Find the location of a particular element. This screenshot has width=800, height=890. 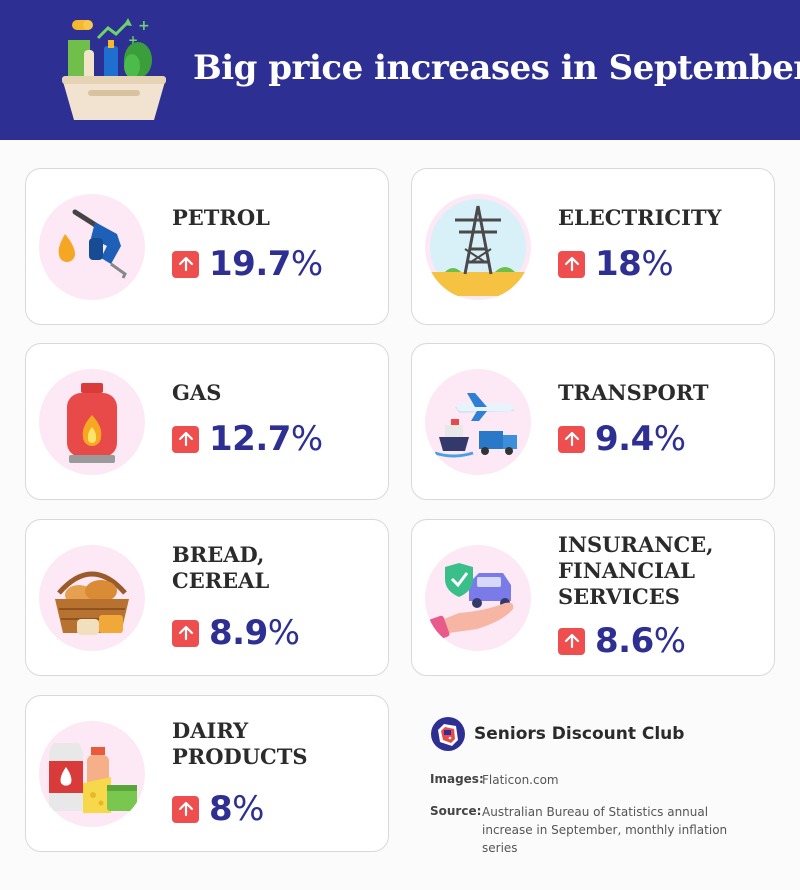

source-label: Source: is located at coordinates (456, 811).